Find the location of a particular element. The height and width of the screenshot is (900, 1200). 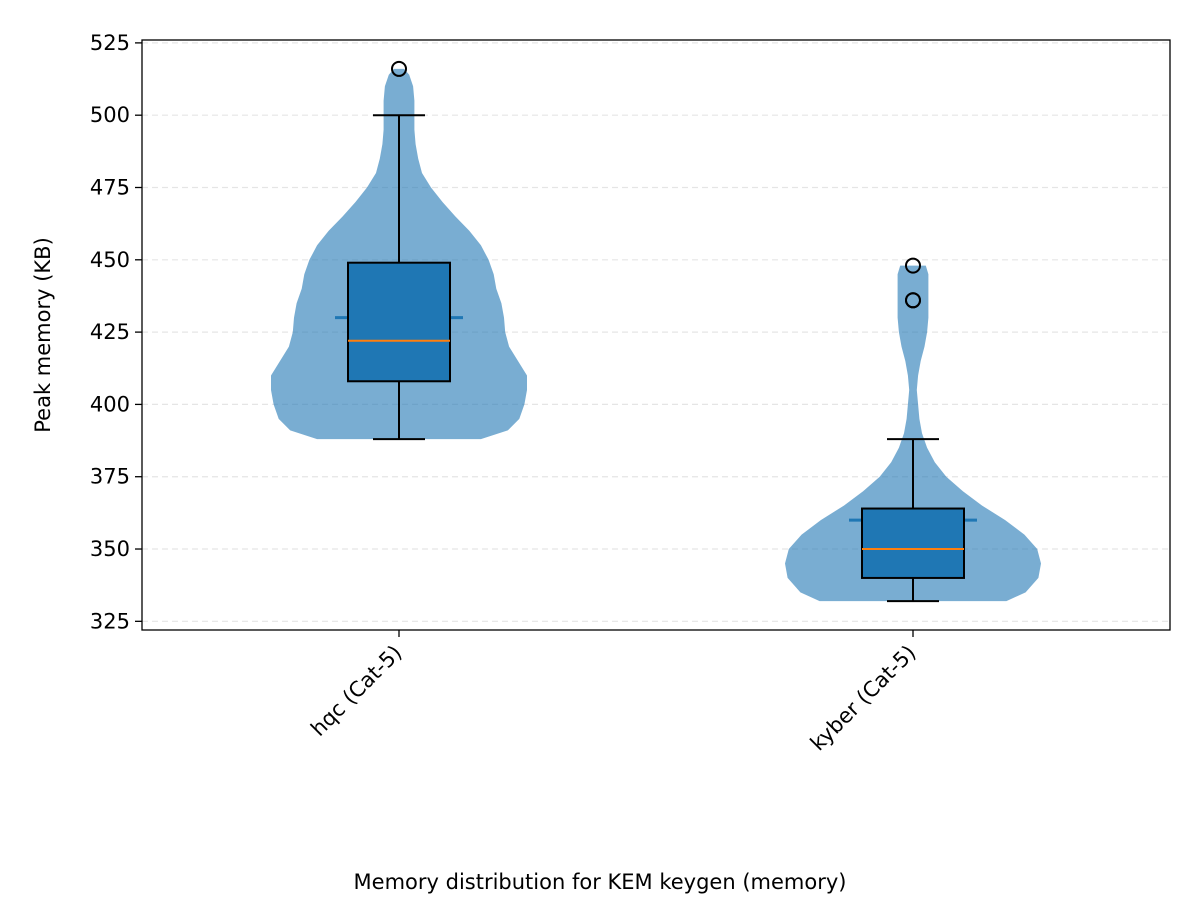

x-tick-label: kyber (Cat-5) is located at coordinates (863, 698).